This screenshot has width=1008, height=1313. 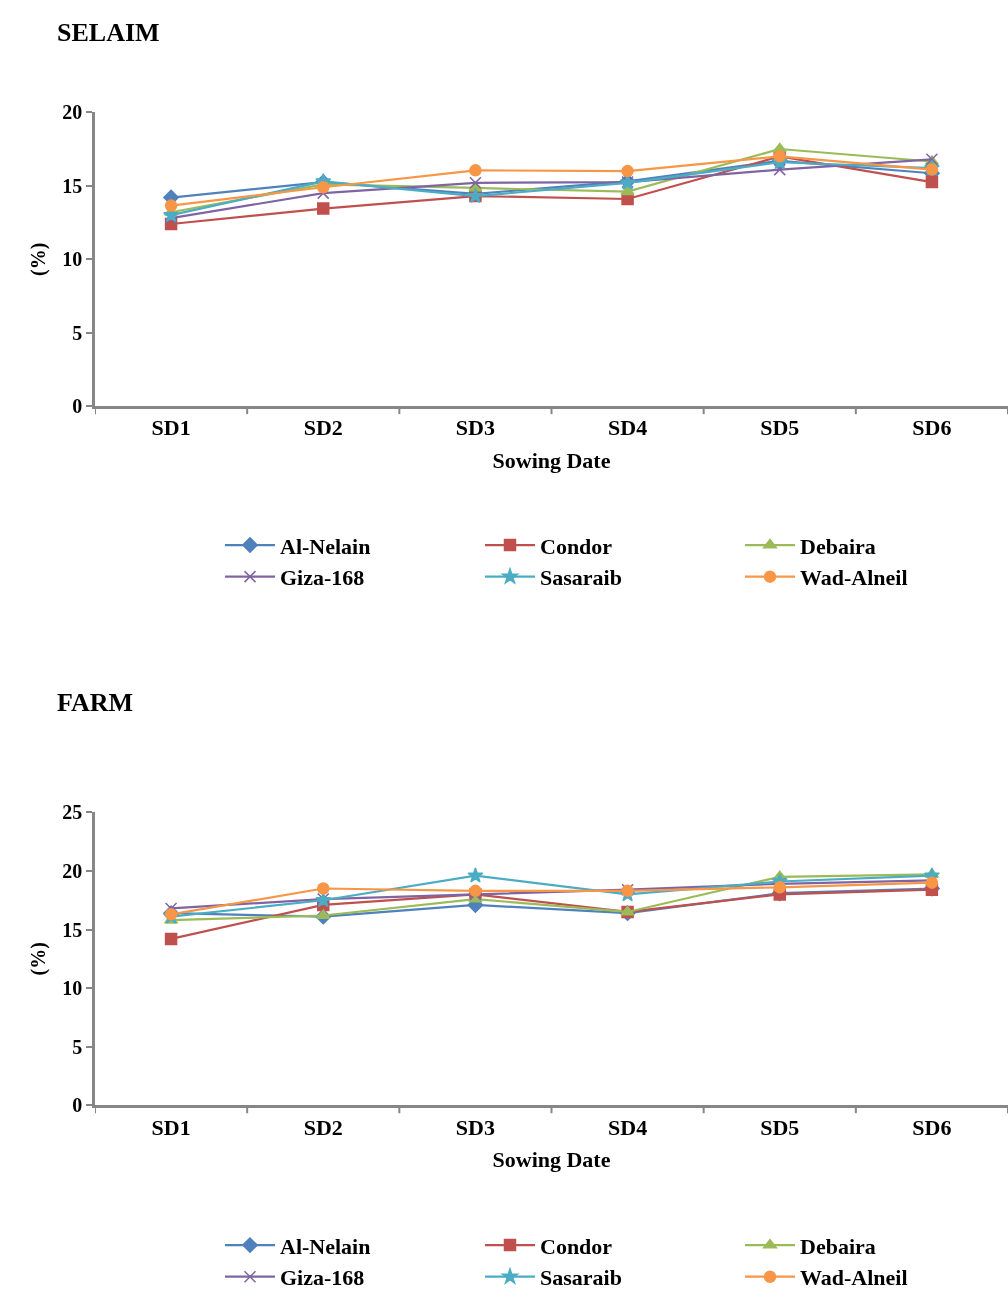 What do you see at coordinates (95, 702) in the screenshot?
I see `chart-title: FARM` at bounding box center [95, 702].